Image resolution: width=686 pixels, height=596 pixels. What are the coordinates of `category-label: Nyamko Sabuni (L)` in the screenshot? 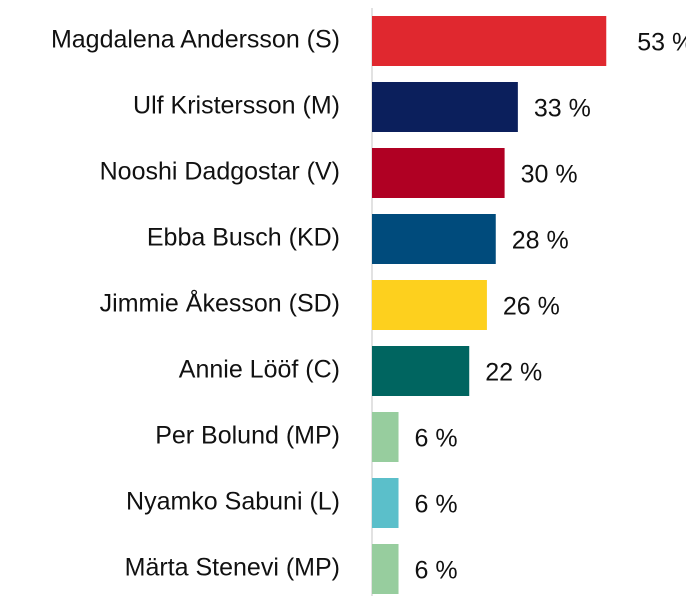 It's located at (233, 502).